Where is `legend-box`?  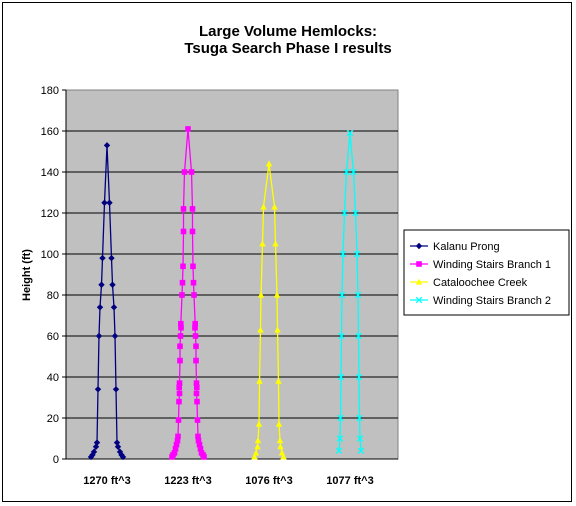 legend-box is located at coordinates (486, 272).